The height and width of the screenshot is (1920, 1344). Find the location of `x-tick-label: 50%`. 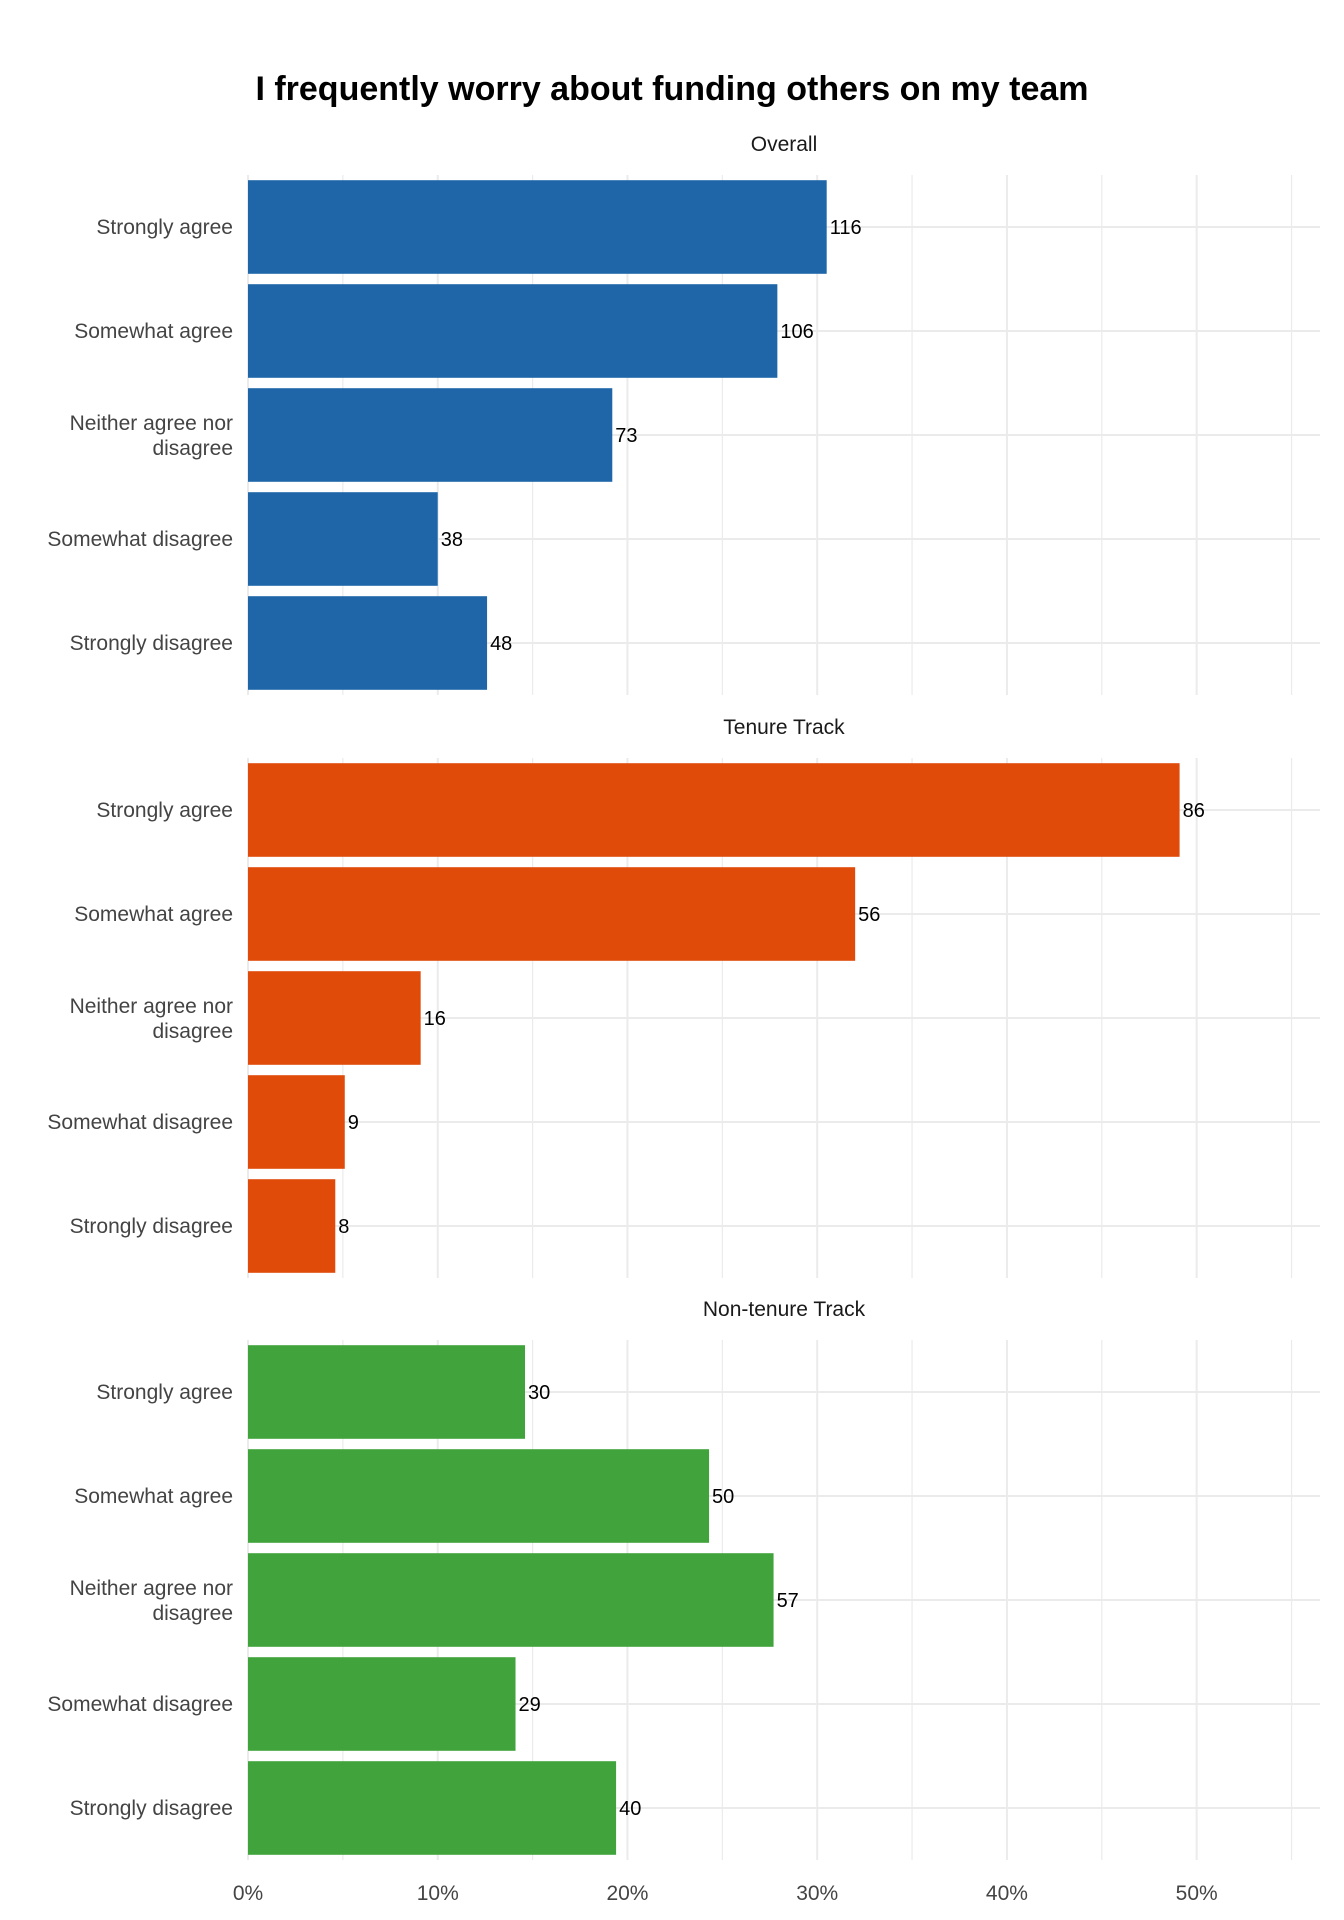

x-tick-label: 50% is located at coordinates (1197, 1893).